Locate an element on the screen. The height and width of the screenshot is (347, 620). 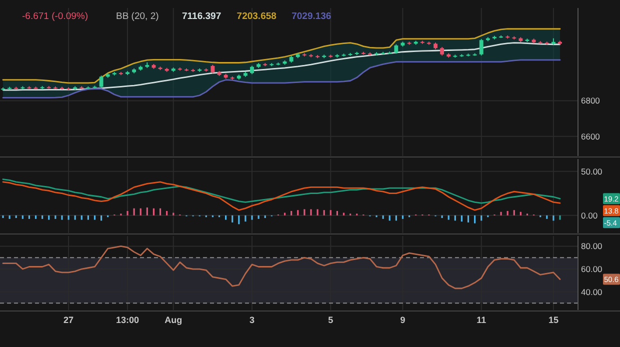
x-tick-label: 15 is located at coordinates (553, 320).